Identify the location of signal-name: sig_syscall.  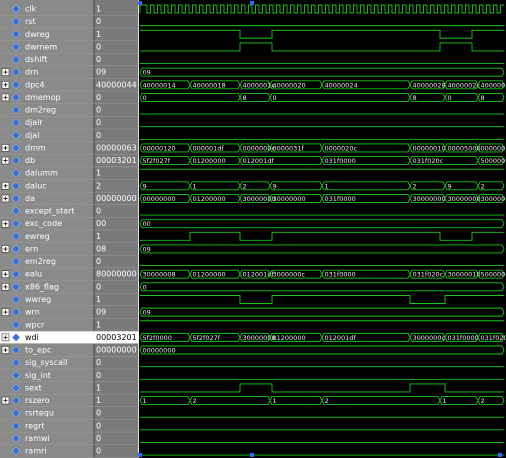
(46, 362).